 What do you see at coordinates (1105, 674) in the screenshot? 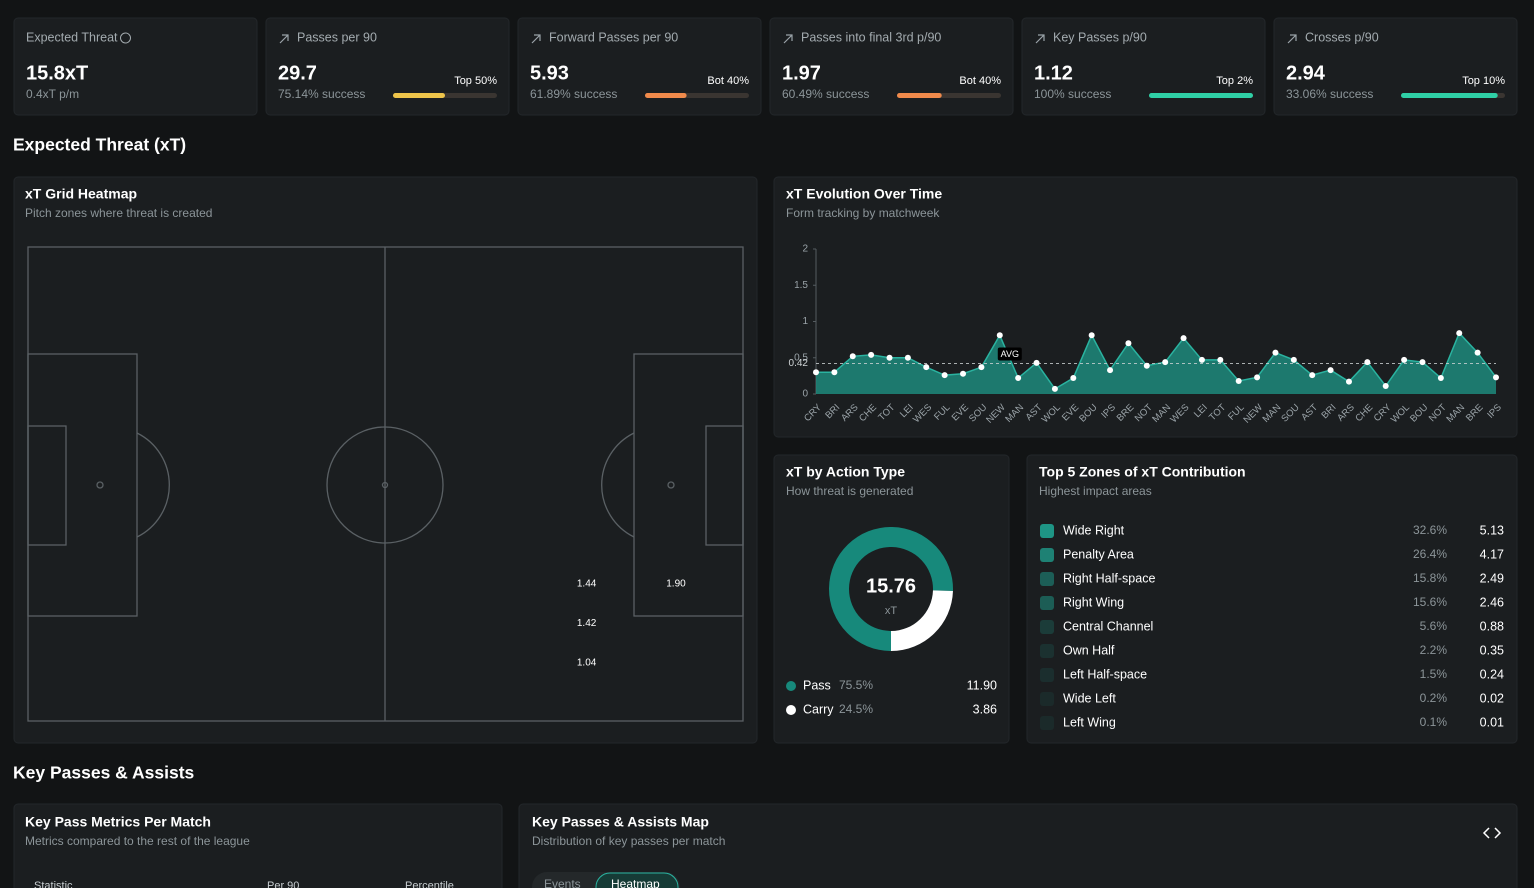
I see `zone-name: Left Half-space` at bounding box center [1105, 674].